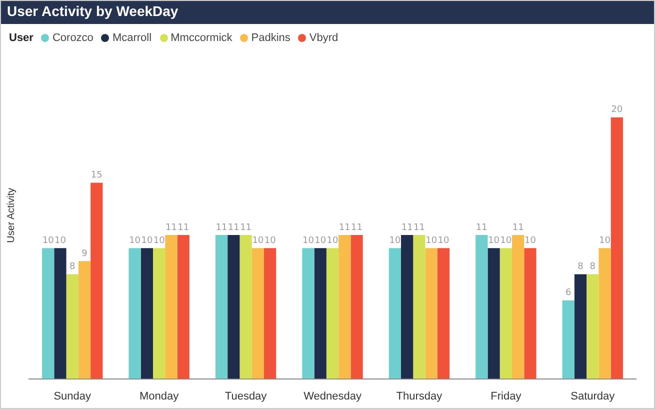 Image resolution: width=655 pixels, height=409 pixels. Describe the element at coordinates (270, 38) in the screenshot. I see `legend-label: Padkins` at that location.